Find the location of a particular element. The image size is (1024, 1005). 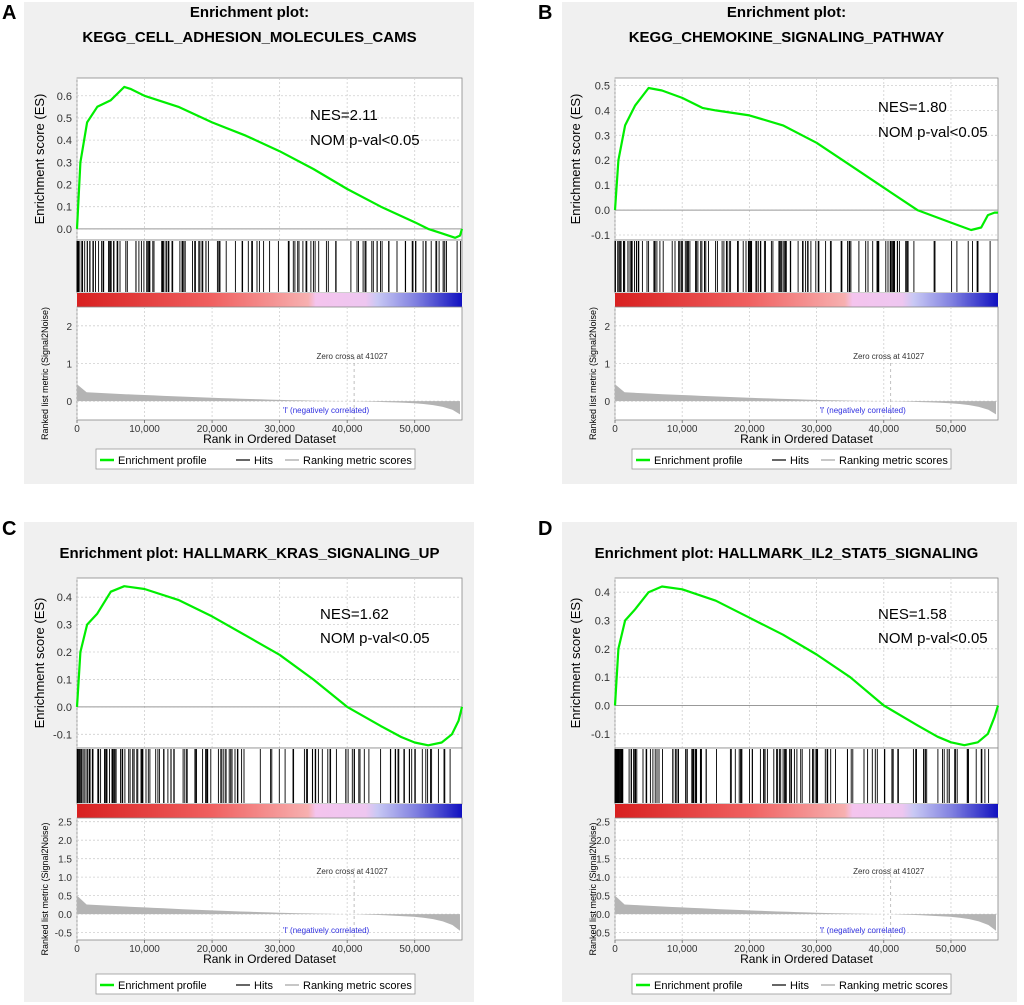

metric-ytick-label: 0 is located at coordinates (69, 402).